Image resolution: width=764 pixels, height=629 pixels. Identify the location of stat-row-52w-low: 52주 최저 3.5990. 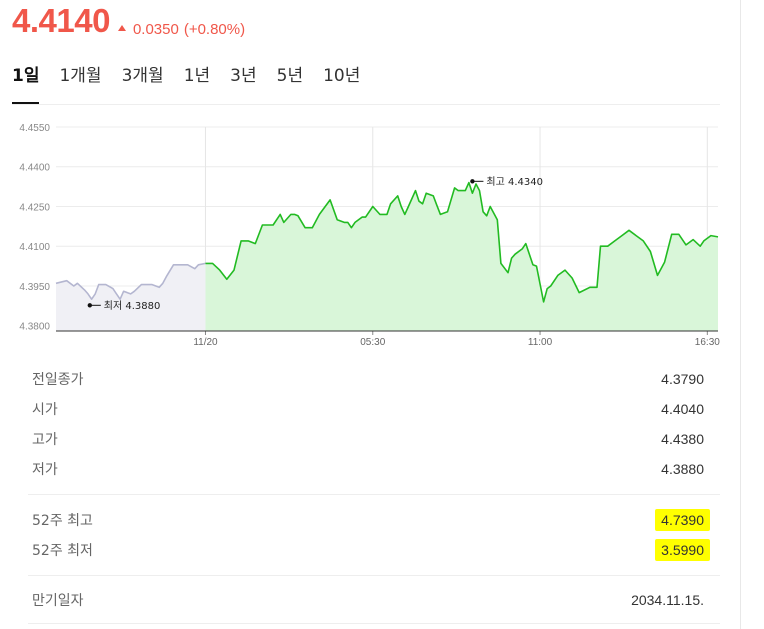
(374, 550).